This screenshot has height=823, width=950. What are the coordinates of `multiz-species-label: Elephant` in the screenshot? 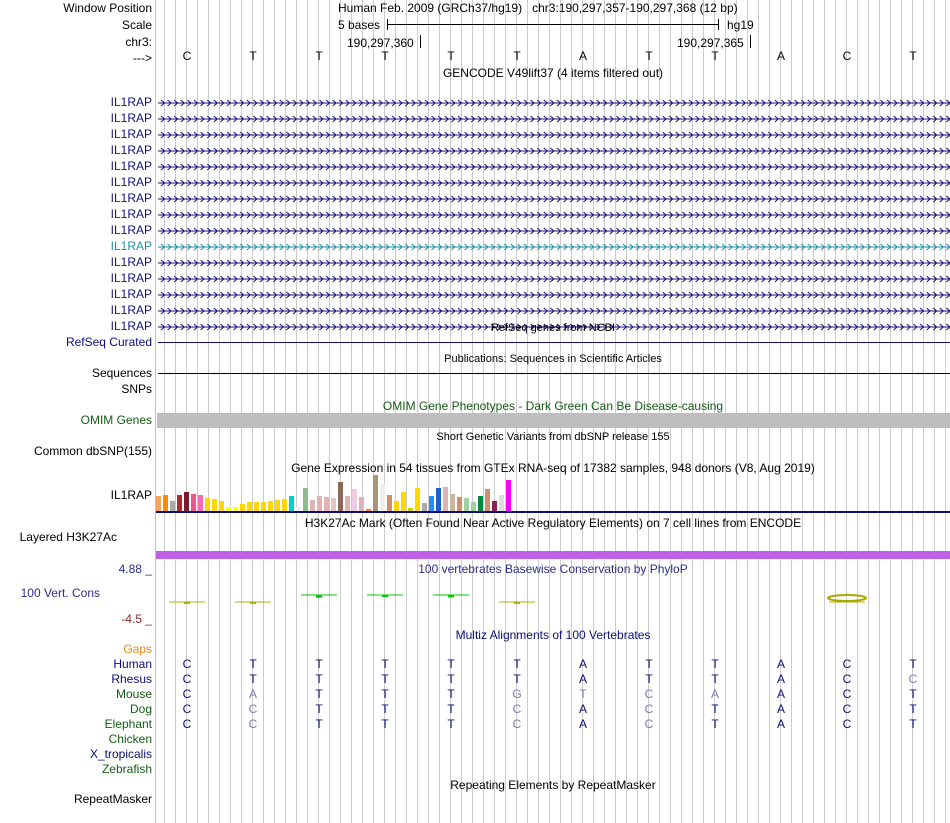 It's located at (128, 724).